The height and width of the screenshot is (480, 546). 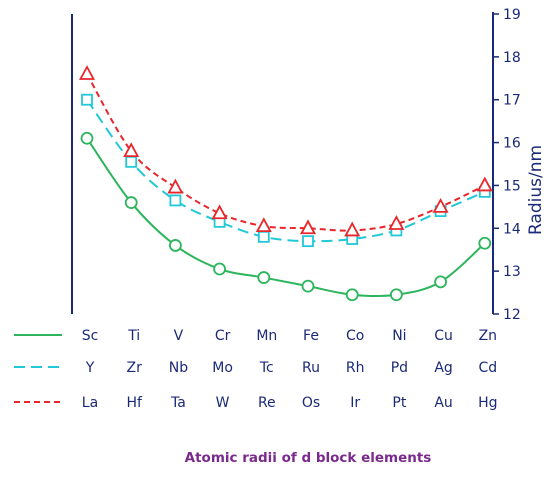 I want to click on marker-Ti, so click(x=131, y=202).